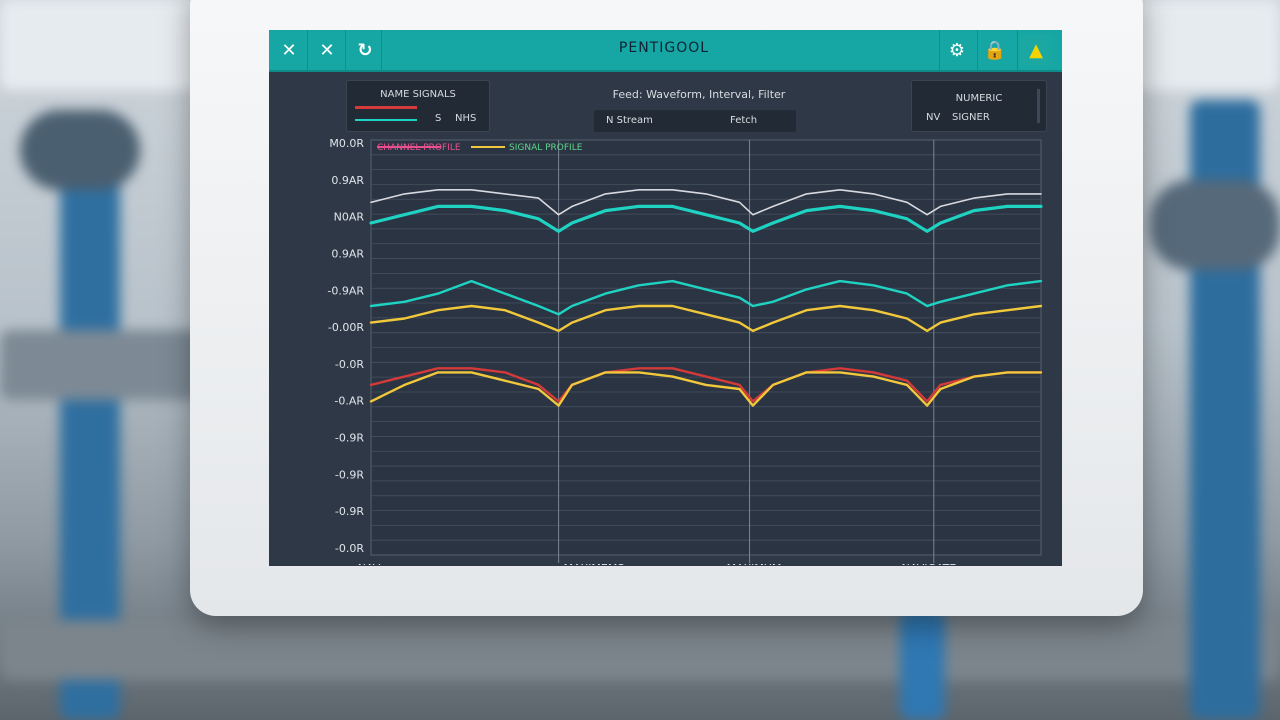  What do you see at coordinates (418, 94) in the screenshot?
I see `signals-panel-title: NAME SIGNALS` at bounding box center [418, 94].